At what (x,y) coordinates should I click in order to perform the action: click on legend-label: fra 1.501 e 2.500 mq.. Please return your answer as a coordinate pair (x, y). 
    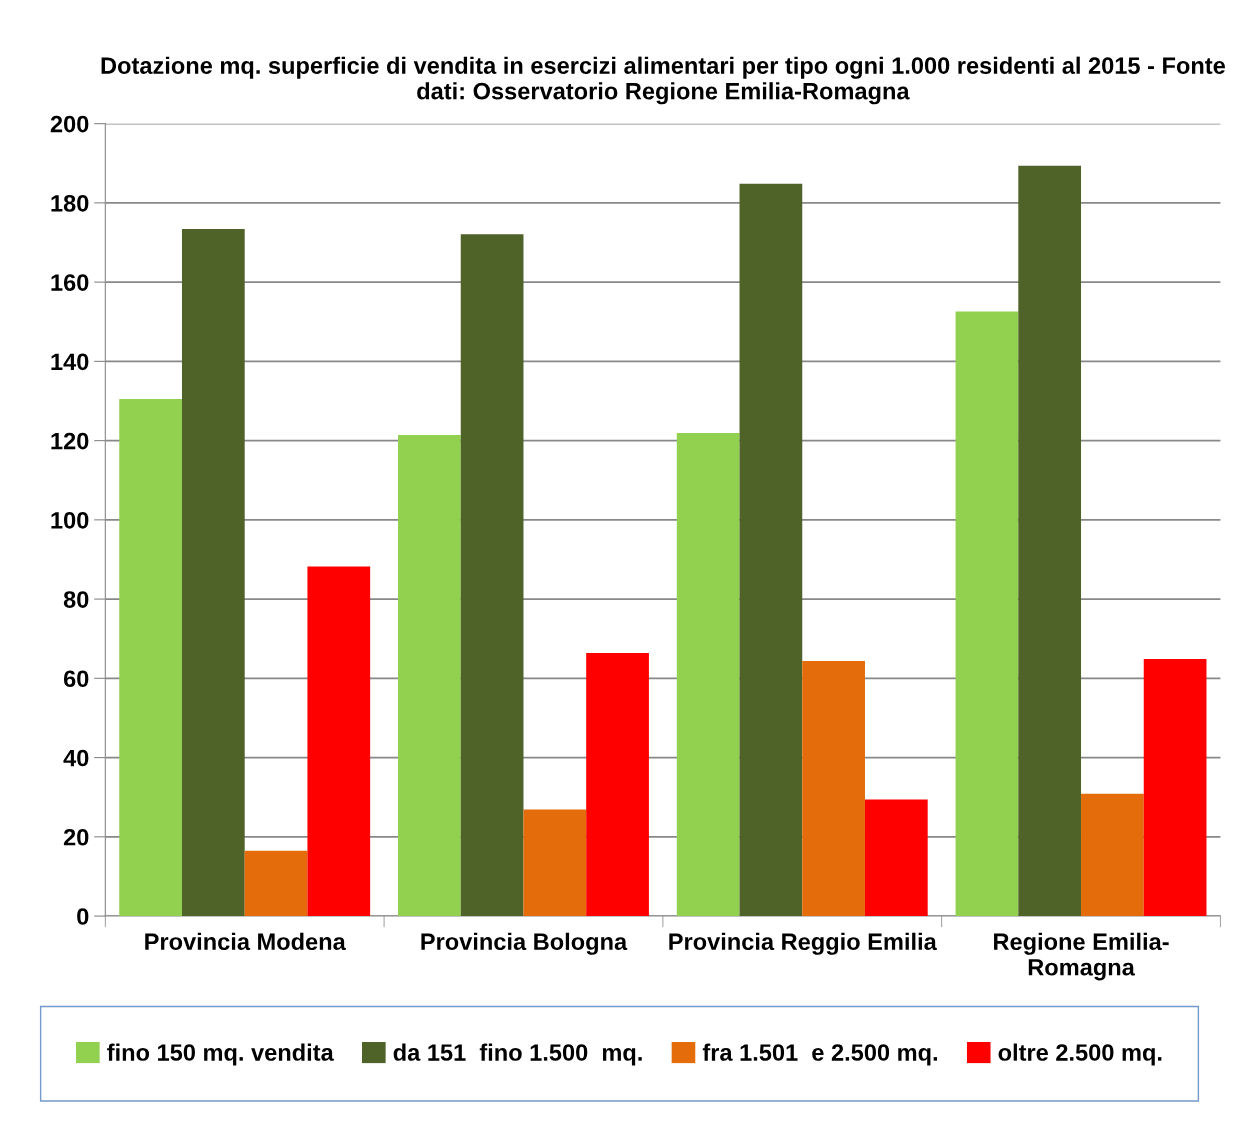
    Looking at the image, I should click on (819, 1054).